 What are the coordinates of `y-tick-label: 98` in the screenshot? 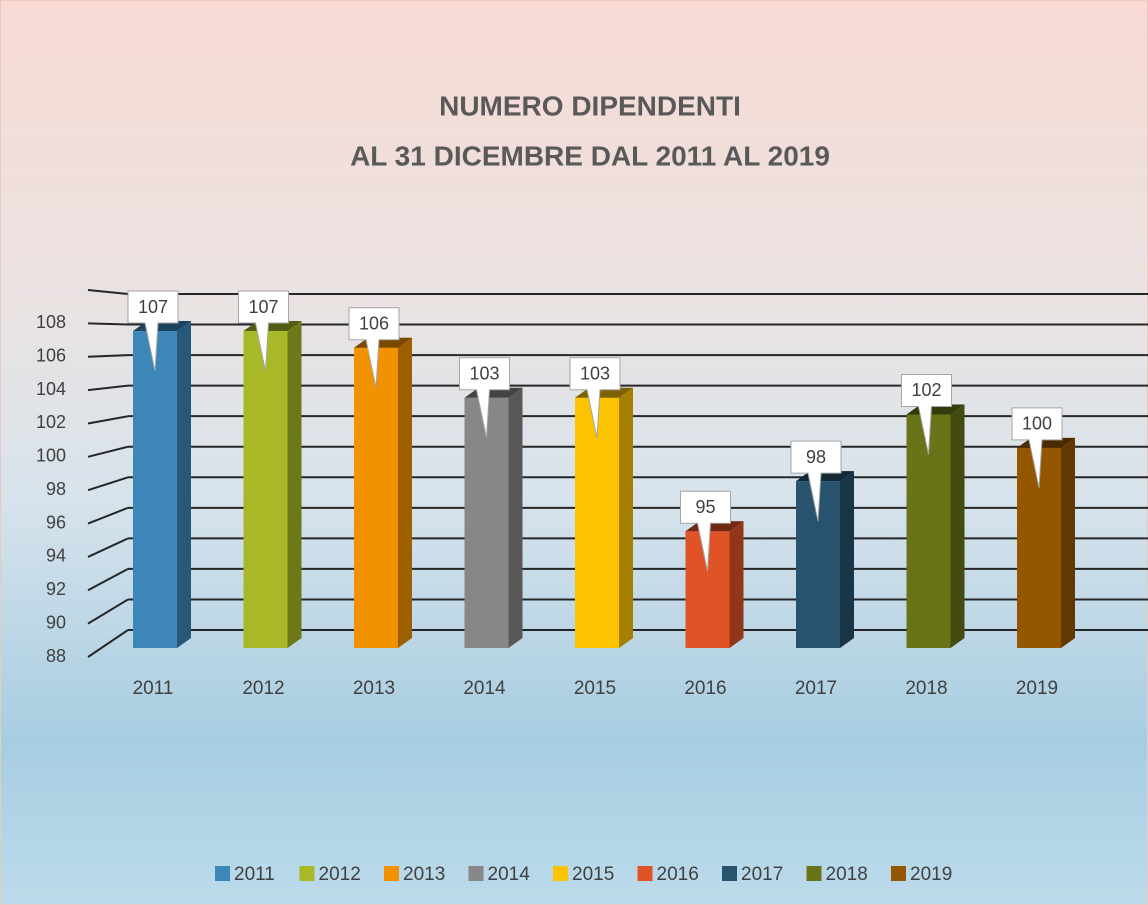 It's located at (56, 489).